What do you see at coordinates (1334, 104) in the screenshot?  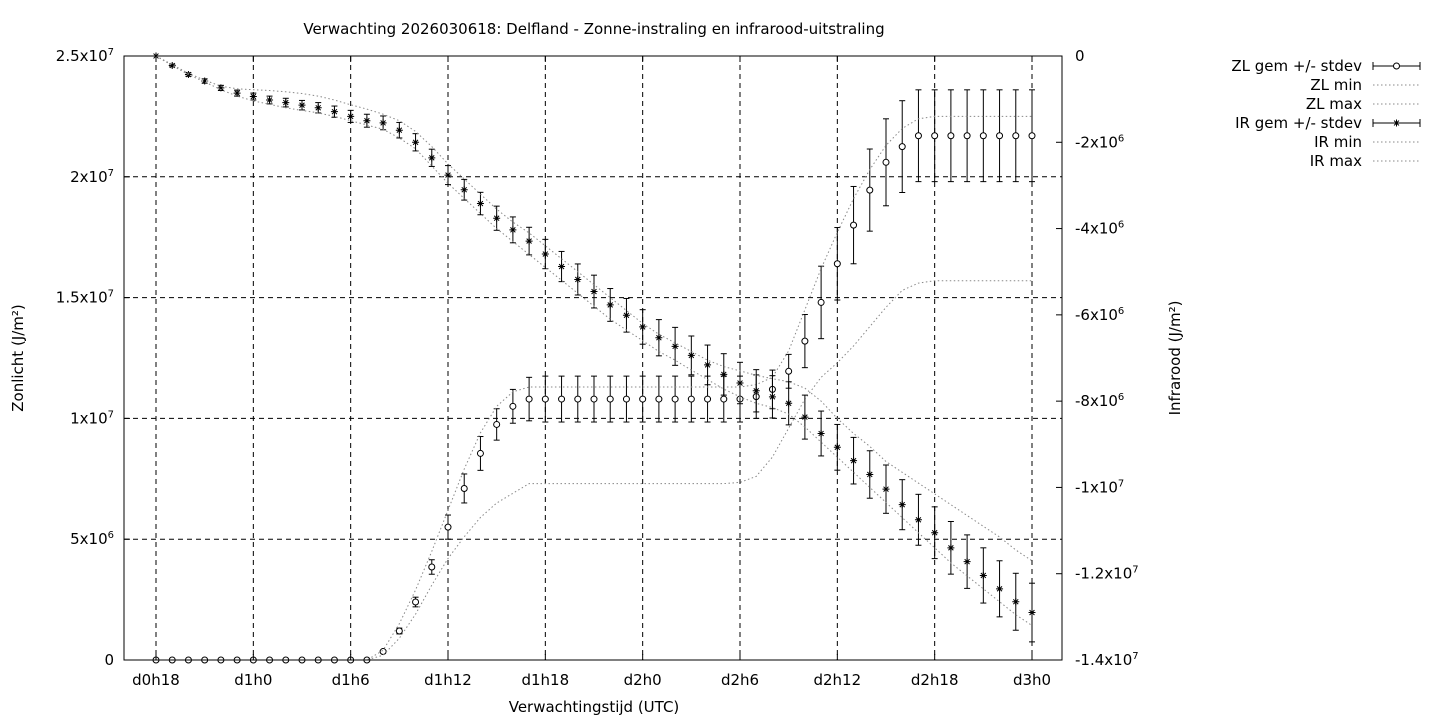 I see `legend-label: ZL max` at bounding box center [1334, 104].